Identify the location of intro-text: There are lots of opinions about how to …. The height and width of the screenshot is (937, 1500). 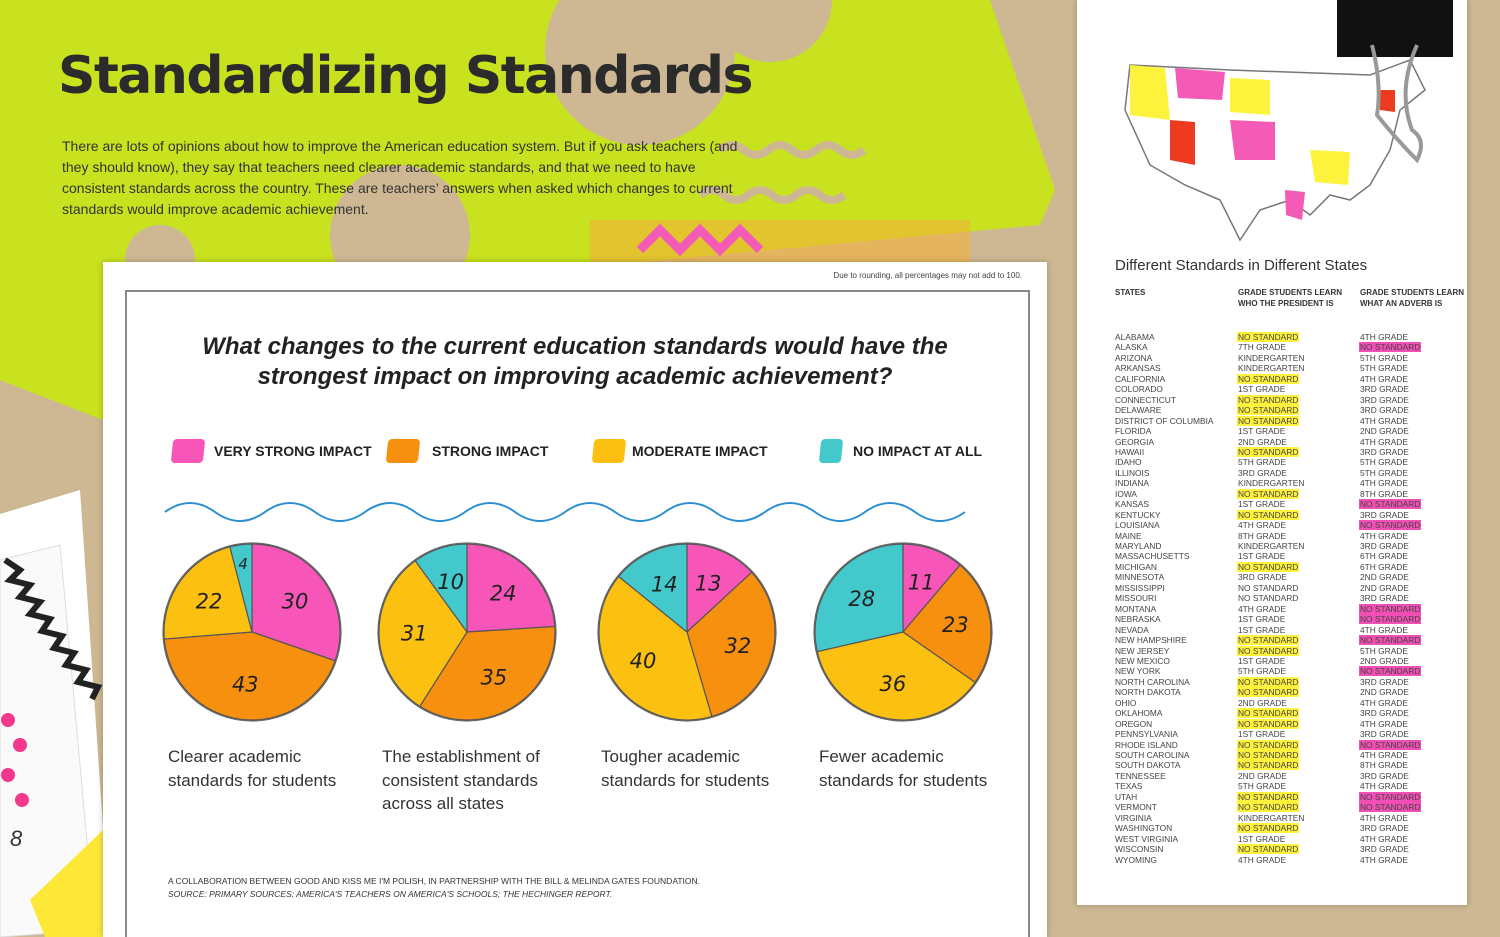
(400, 177).